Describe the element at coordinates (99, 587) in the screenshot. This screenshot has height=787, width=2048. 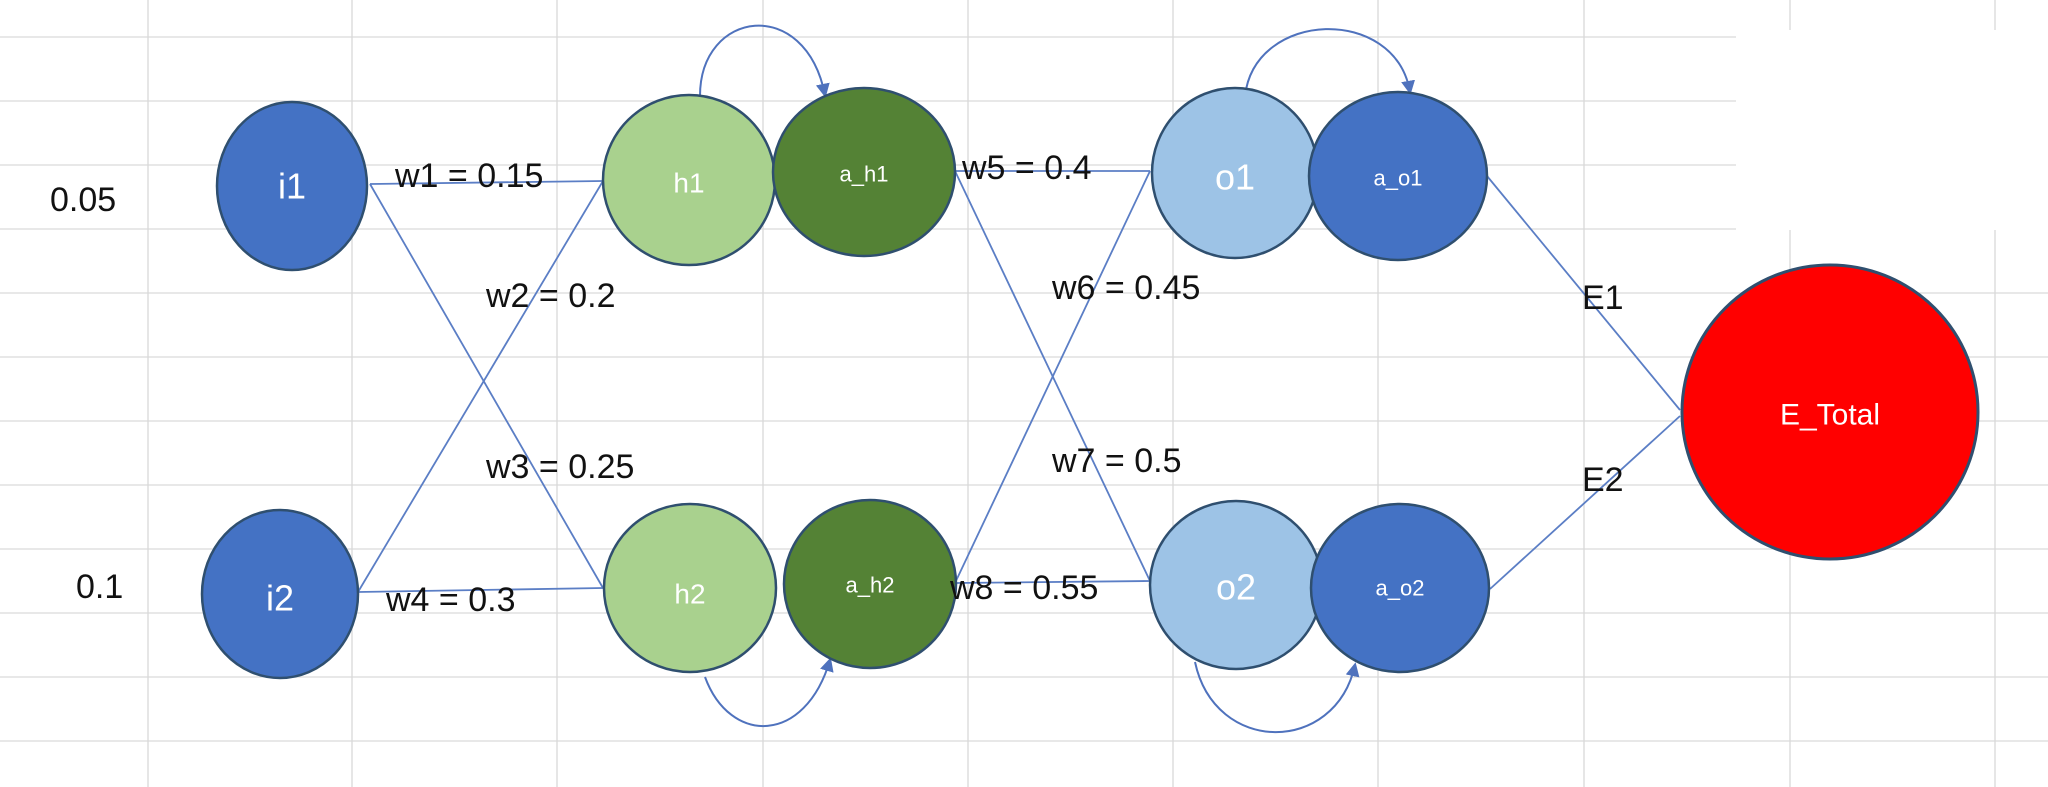
I see `input-value-i2: 0.1` at that location.